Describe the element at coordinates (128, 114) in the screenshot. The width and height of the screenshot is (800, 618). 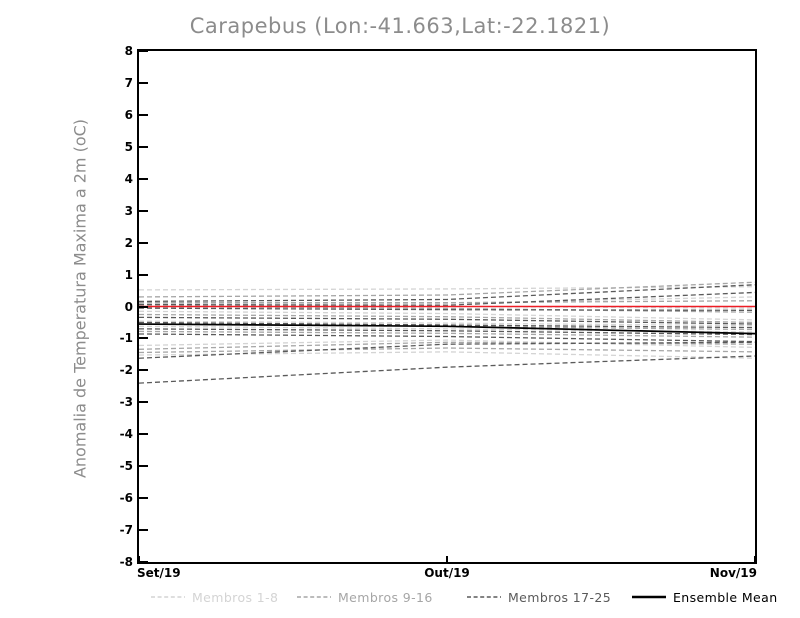
I see `y-tick-label: 6` at that location.